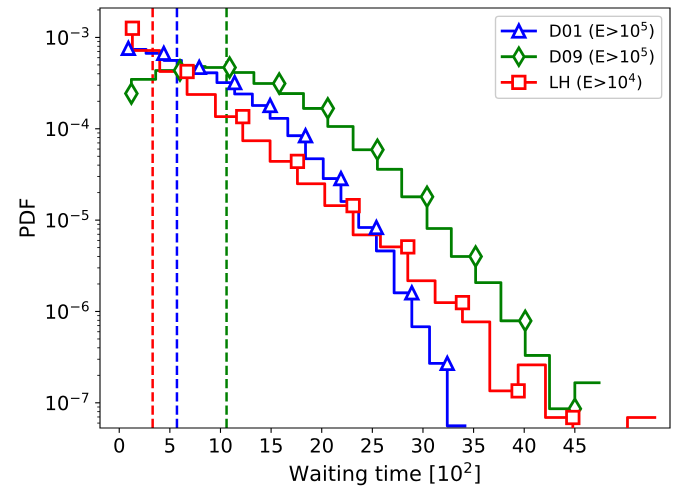 This screenshot has height=493, width=675. I want to click on legend-label: D09 (E>10$^{5}$), so click(602, 56).